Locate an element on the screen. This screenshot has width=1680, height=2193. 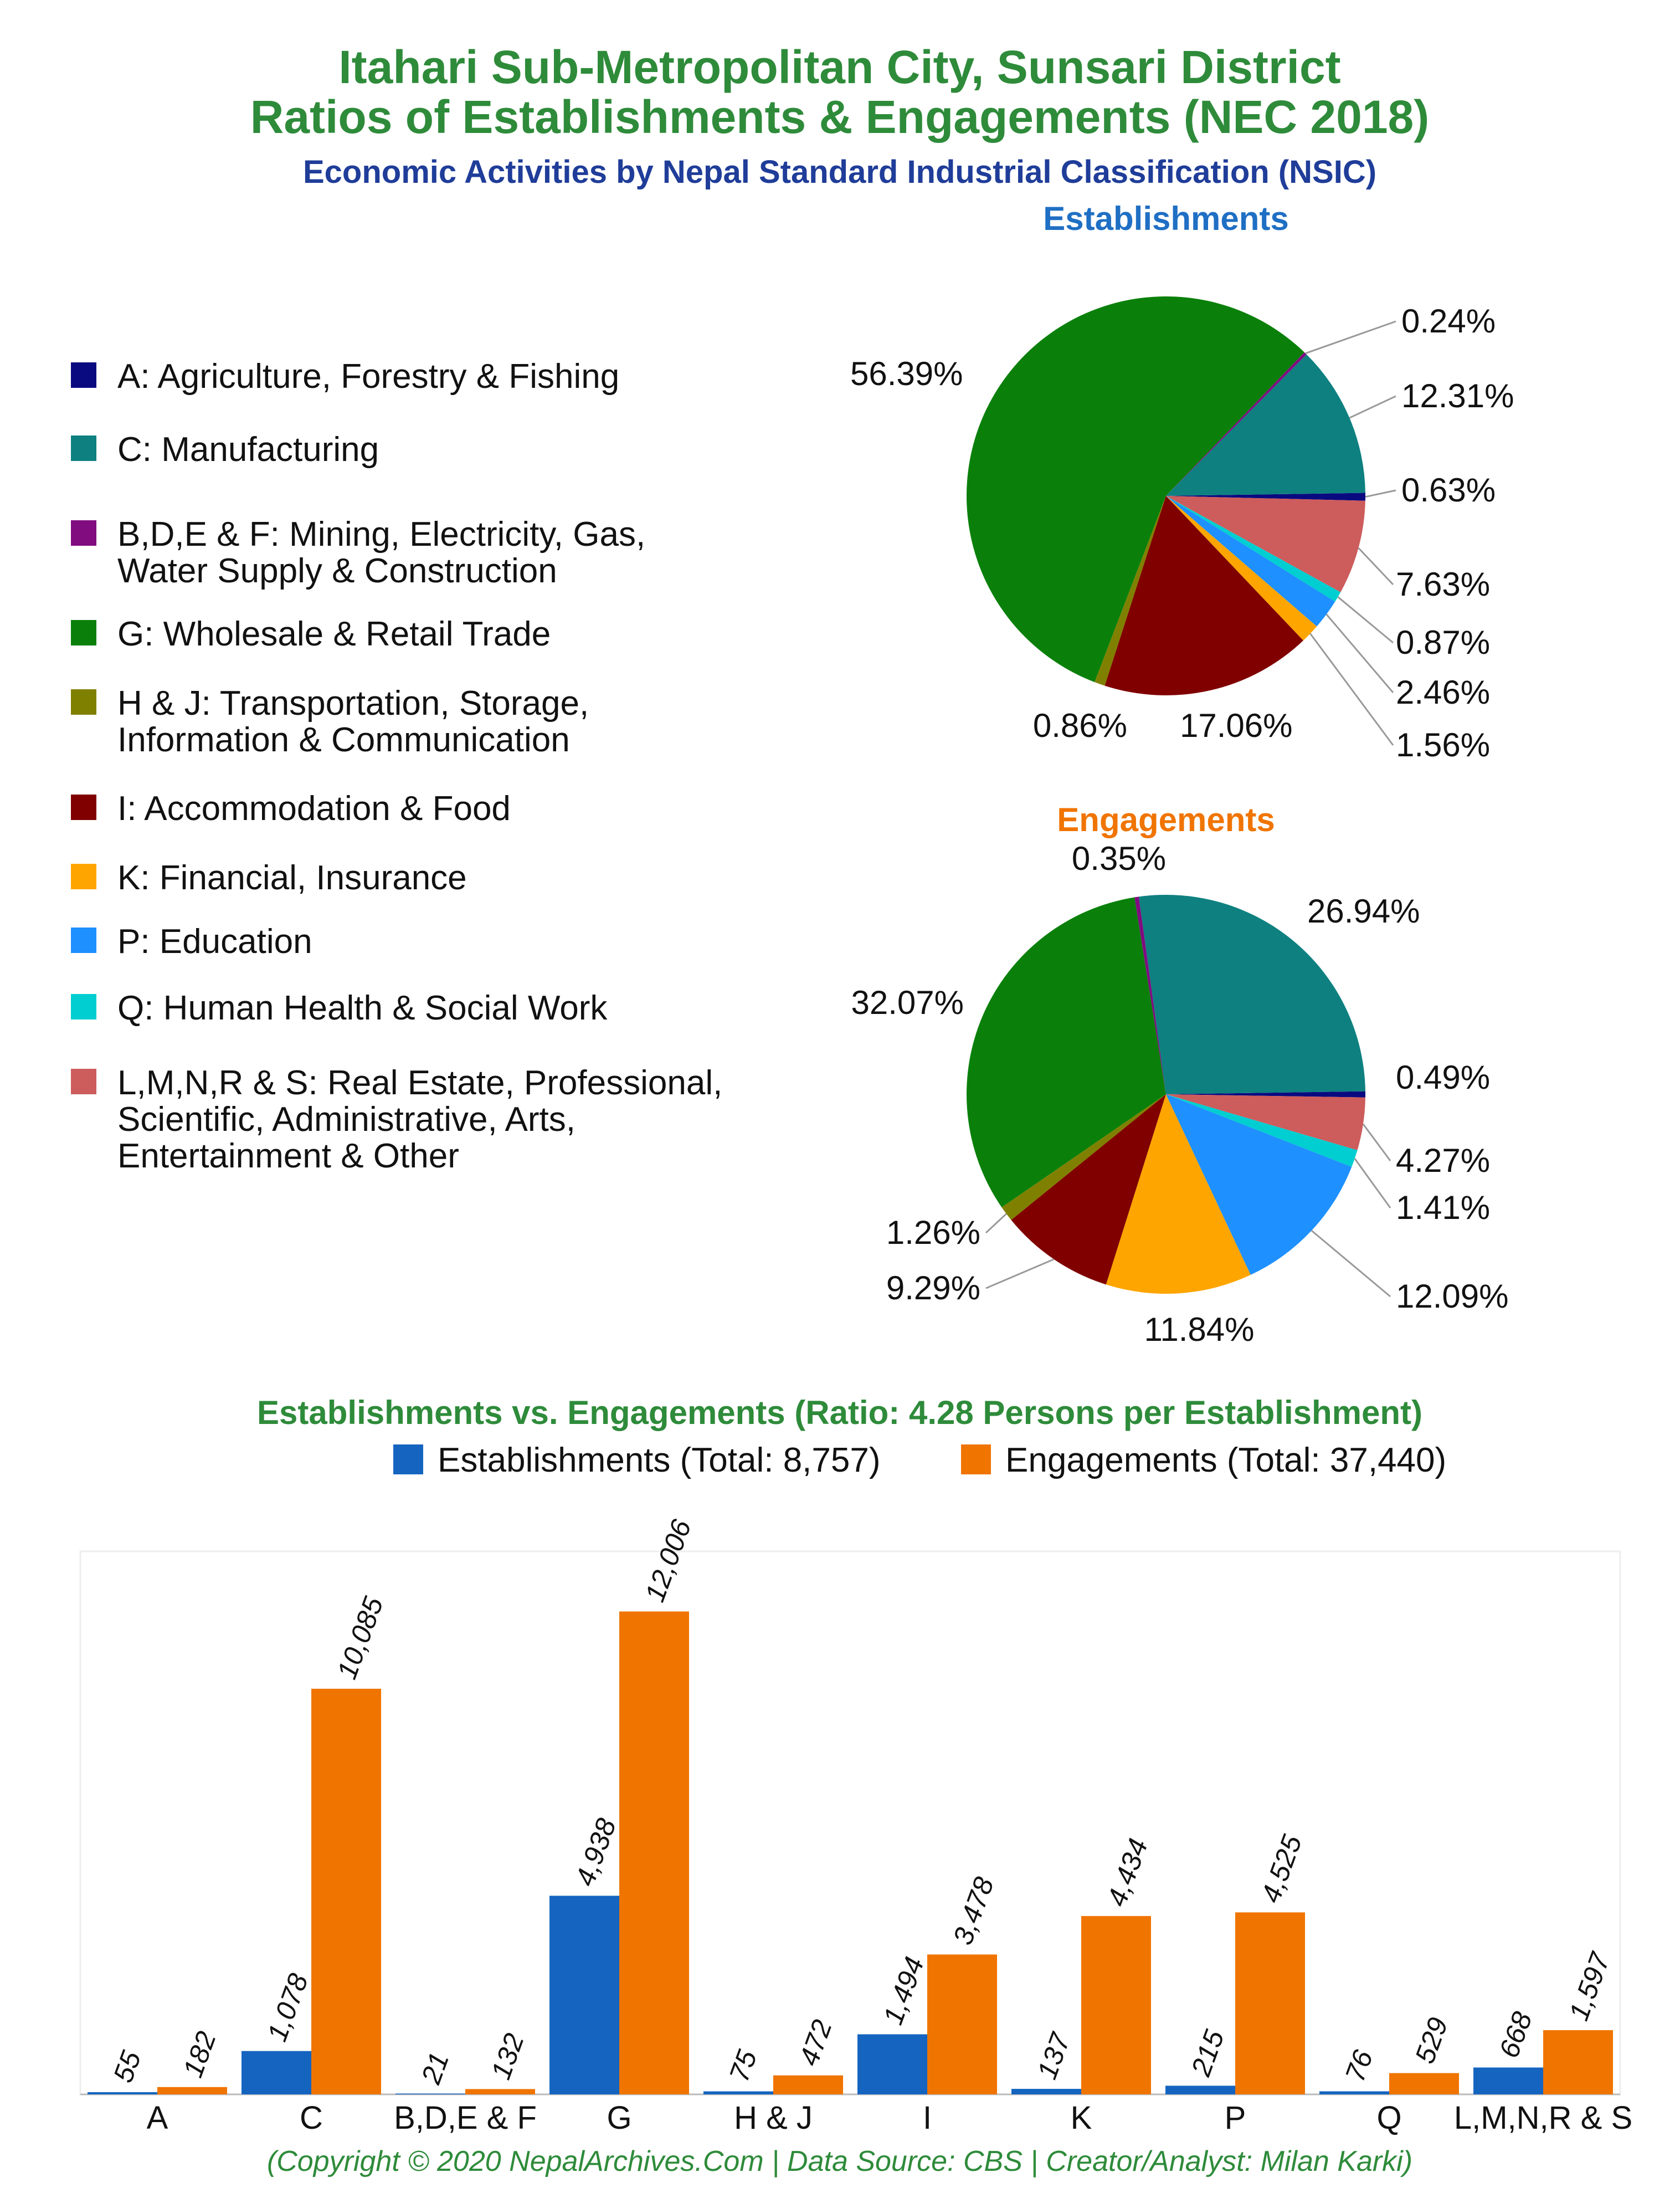
bar-establishments-a is located at coordinates (122, 2093).